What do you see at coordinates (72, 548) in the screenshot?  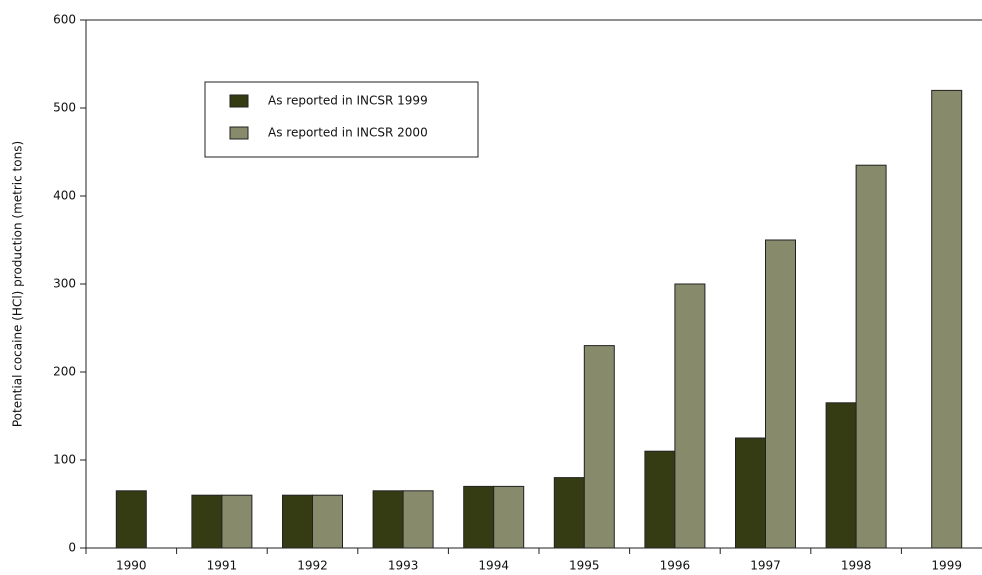 I see `y-tick-label: 0` at bounding box center [72, 548].